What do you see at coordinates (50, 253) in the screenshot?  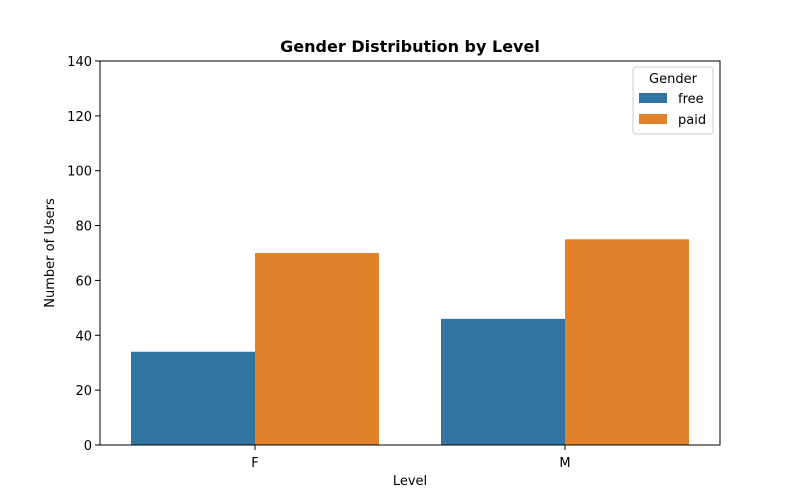 I see `y-axis-label: Number of Users` at bounding box center [50, 253].